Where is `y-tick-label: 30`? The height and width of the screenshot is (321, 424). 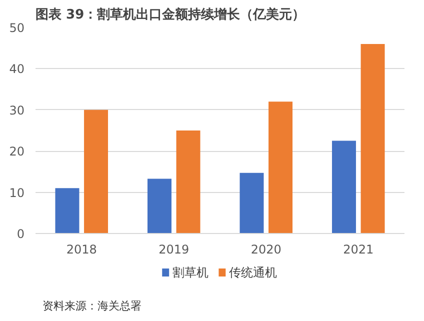 y-tick-label: 30 is located at coordinates (17, 110).